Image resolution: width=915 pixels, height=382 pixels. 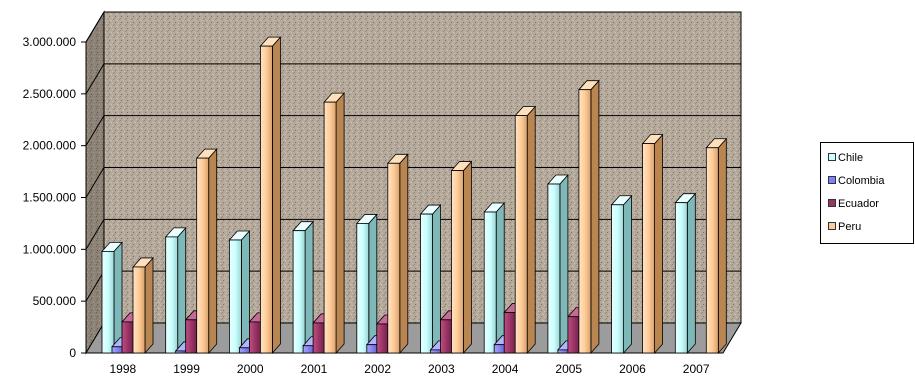 I want to click on bar-chile-2005, so click(x=558, y=264).